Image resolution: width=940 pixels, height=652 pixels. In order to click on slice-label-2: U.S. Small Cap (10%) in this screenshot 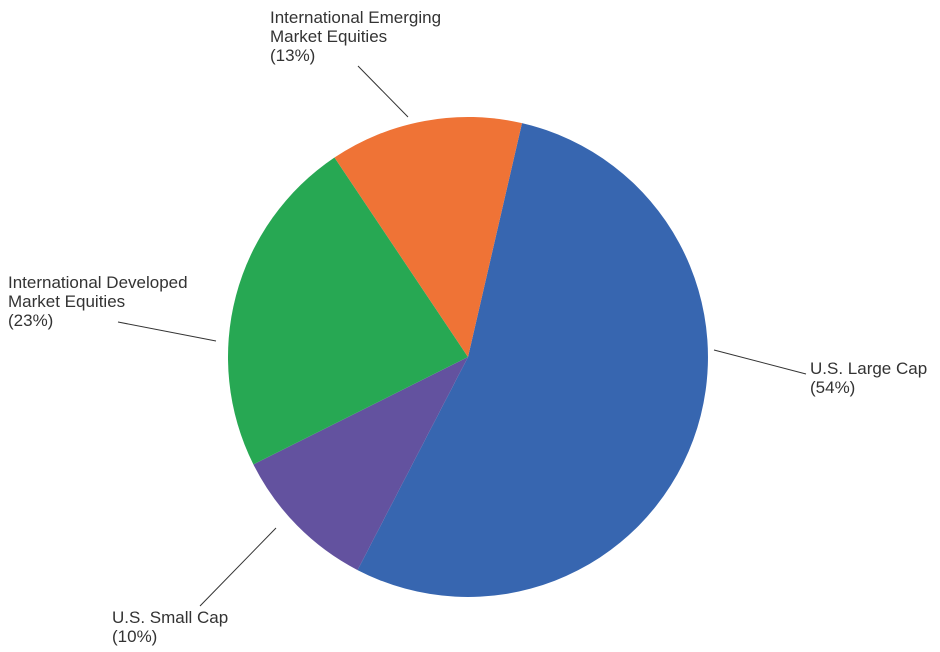, I will do `click(170, 627)`.